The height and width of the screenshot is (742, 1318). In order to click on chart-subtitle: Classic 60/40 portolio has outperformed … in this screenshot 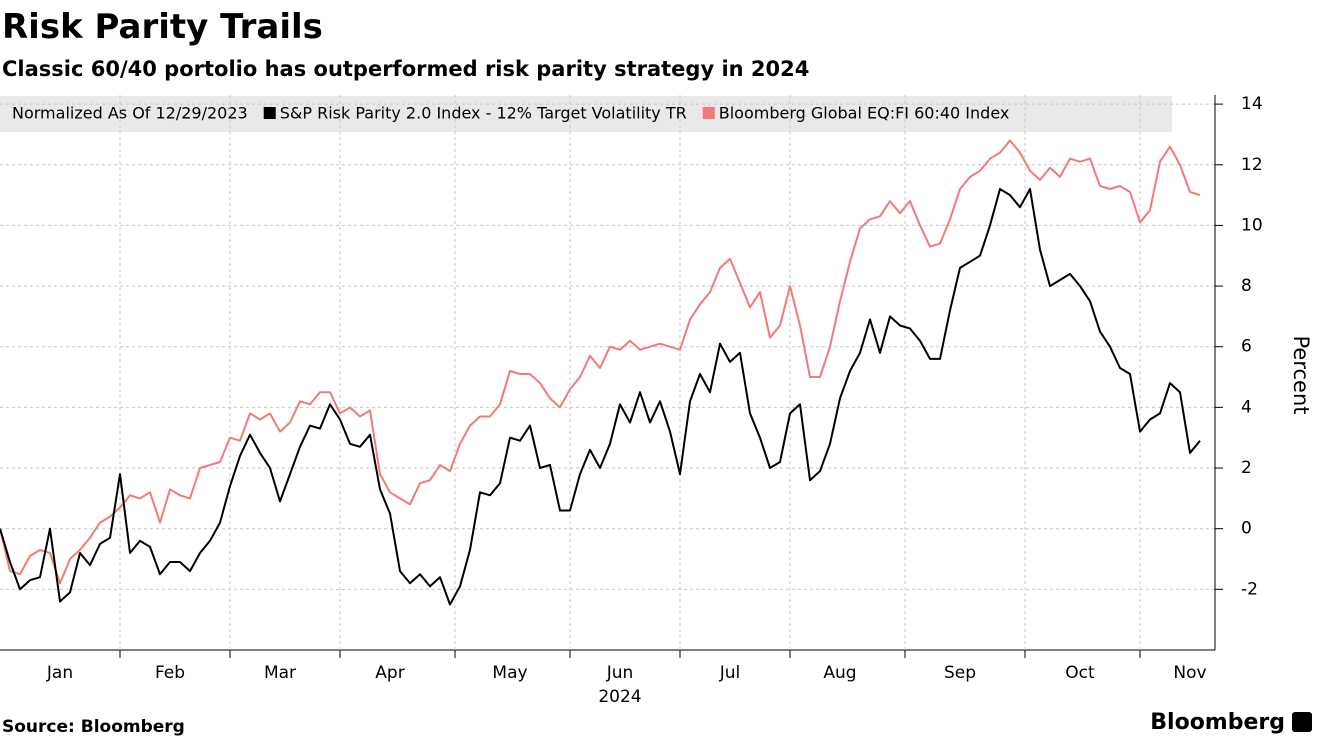, I will do `click(405, 69)`.